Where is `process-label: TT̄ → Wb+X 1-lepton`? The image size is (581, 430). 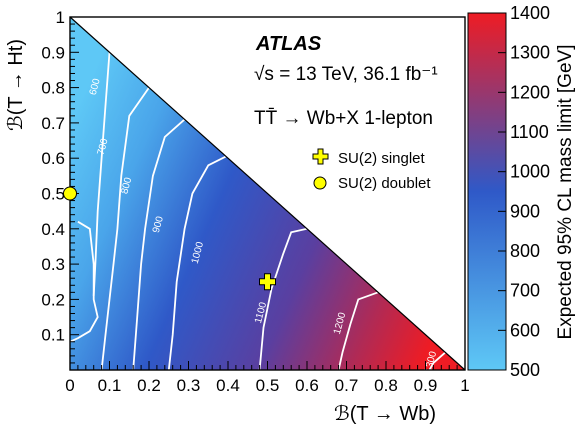 process-label: TT̄ → Wb+X 1-lepton is located at coordinates (343, 118).